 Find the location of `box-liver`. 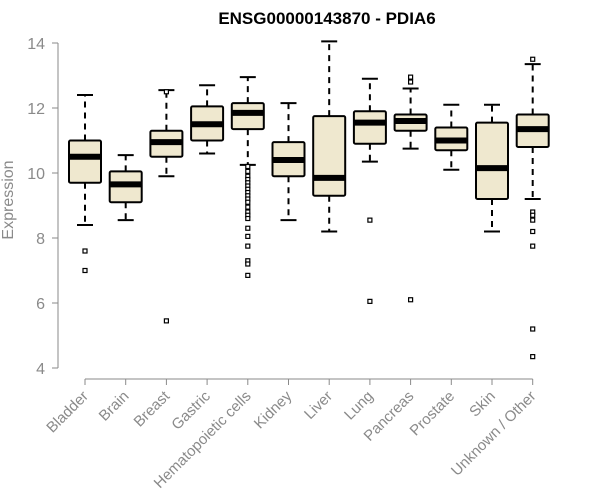

box-liver is located at coordinates (329, 136).